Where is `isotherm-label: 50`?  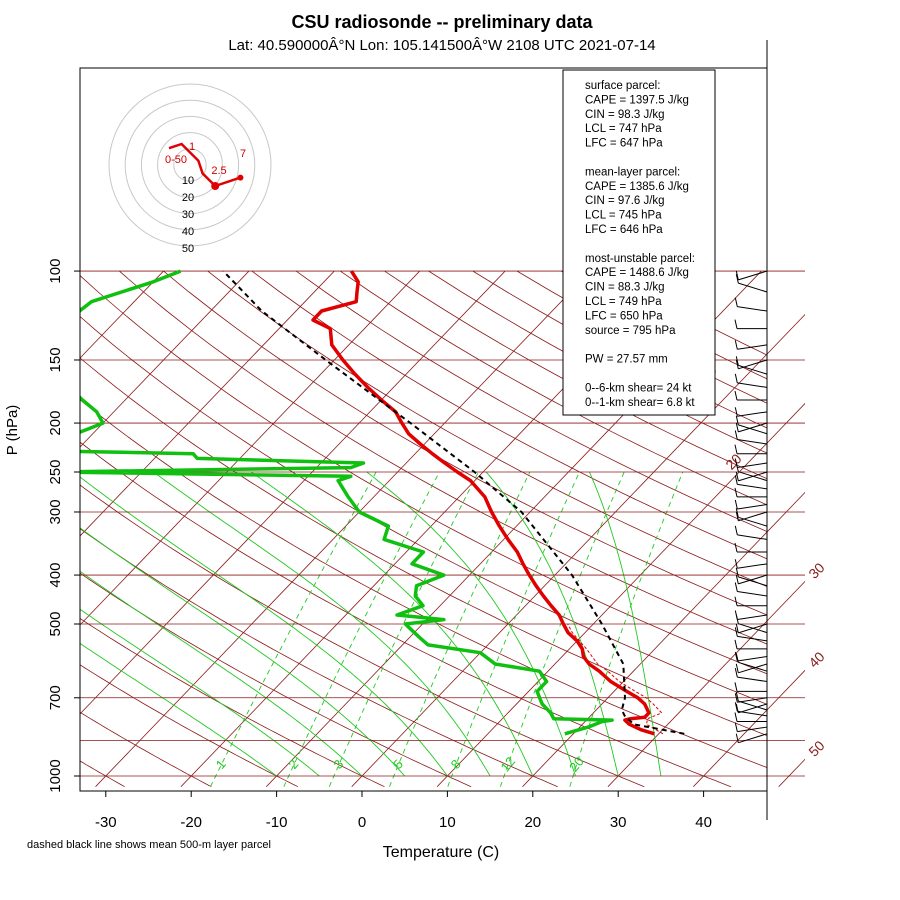
isotherm-label: 50 is located at coordinates (816, 748).